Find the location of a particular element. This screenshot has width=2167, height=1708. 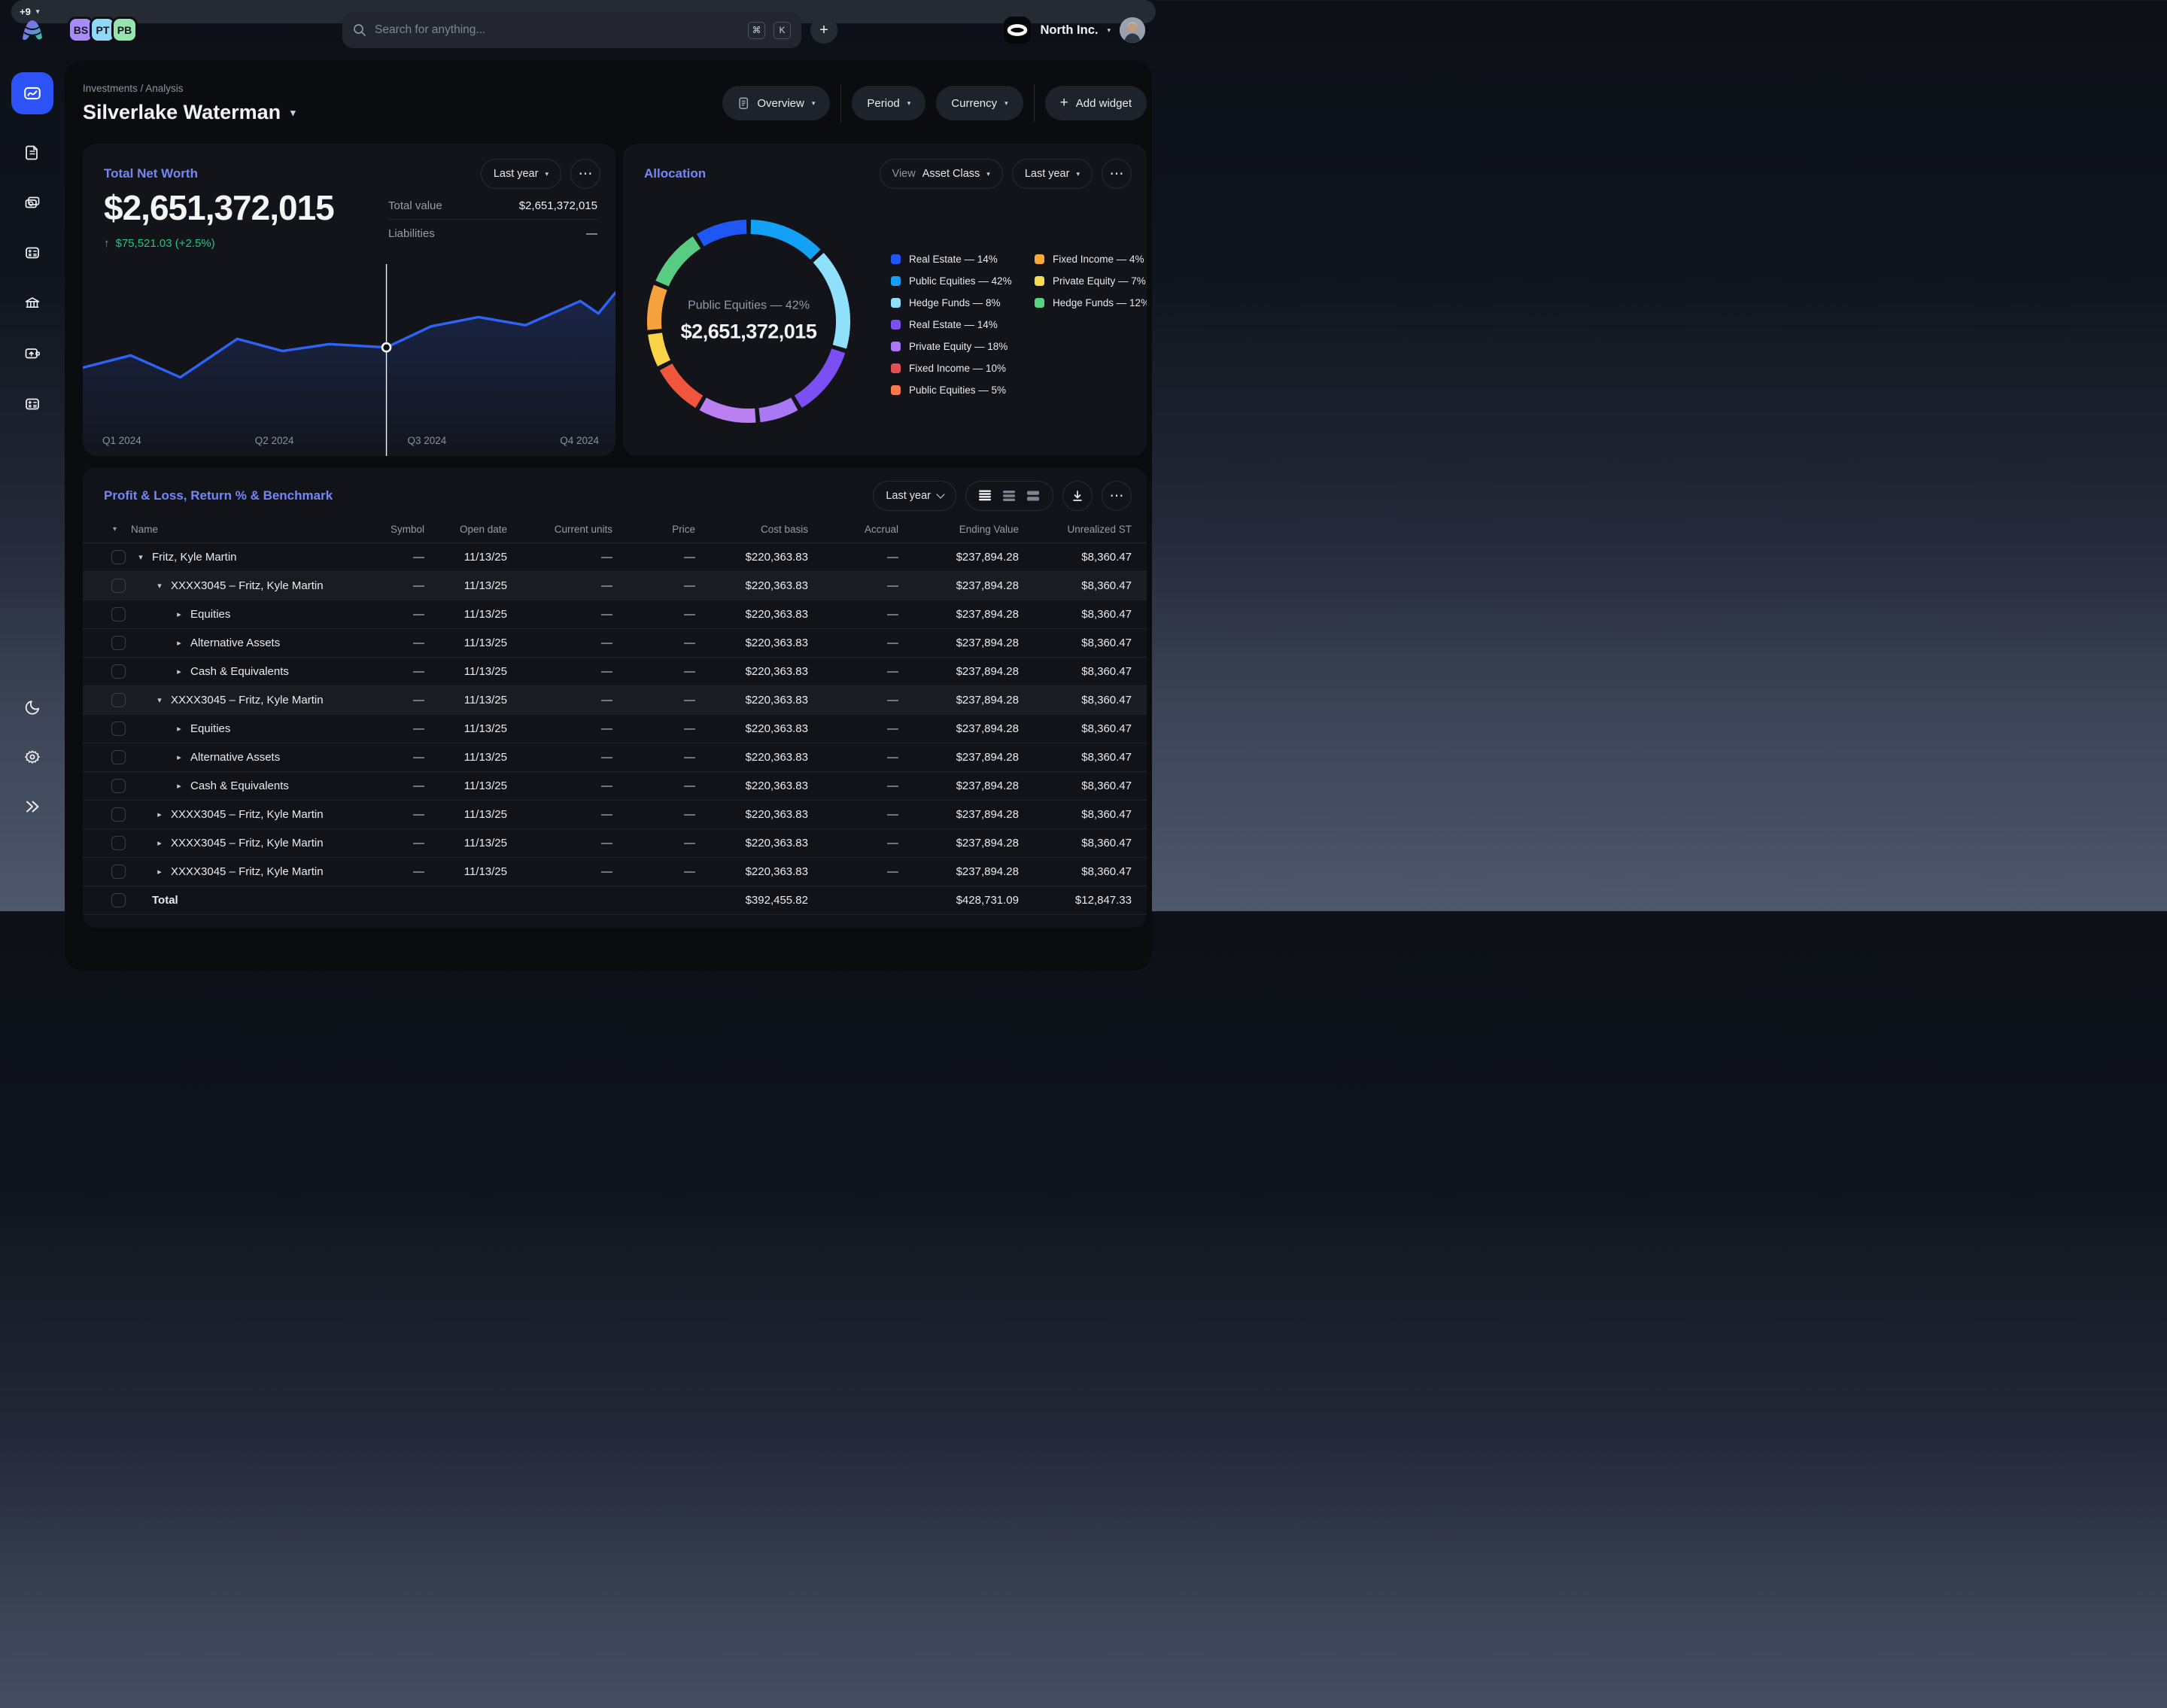

column-header-symbol: Symbol is located at coordinates (407, 529).